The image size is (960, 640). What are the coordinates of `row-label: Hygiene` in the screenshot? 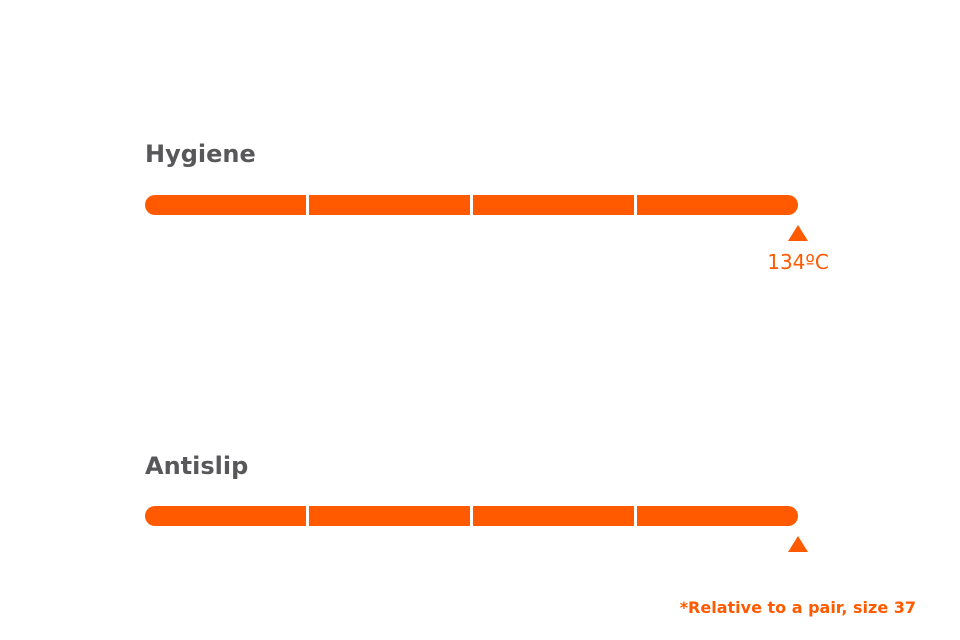 It's located at (200, 154).